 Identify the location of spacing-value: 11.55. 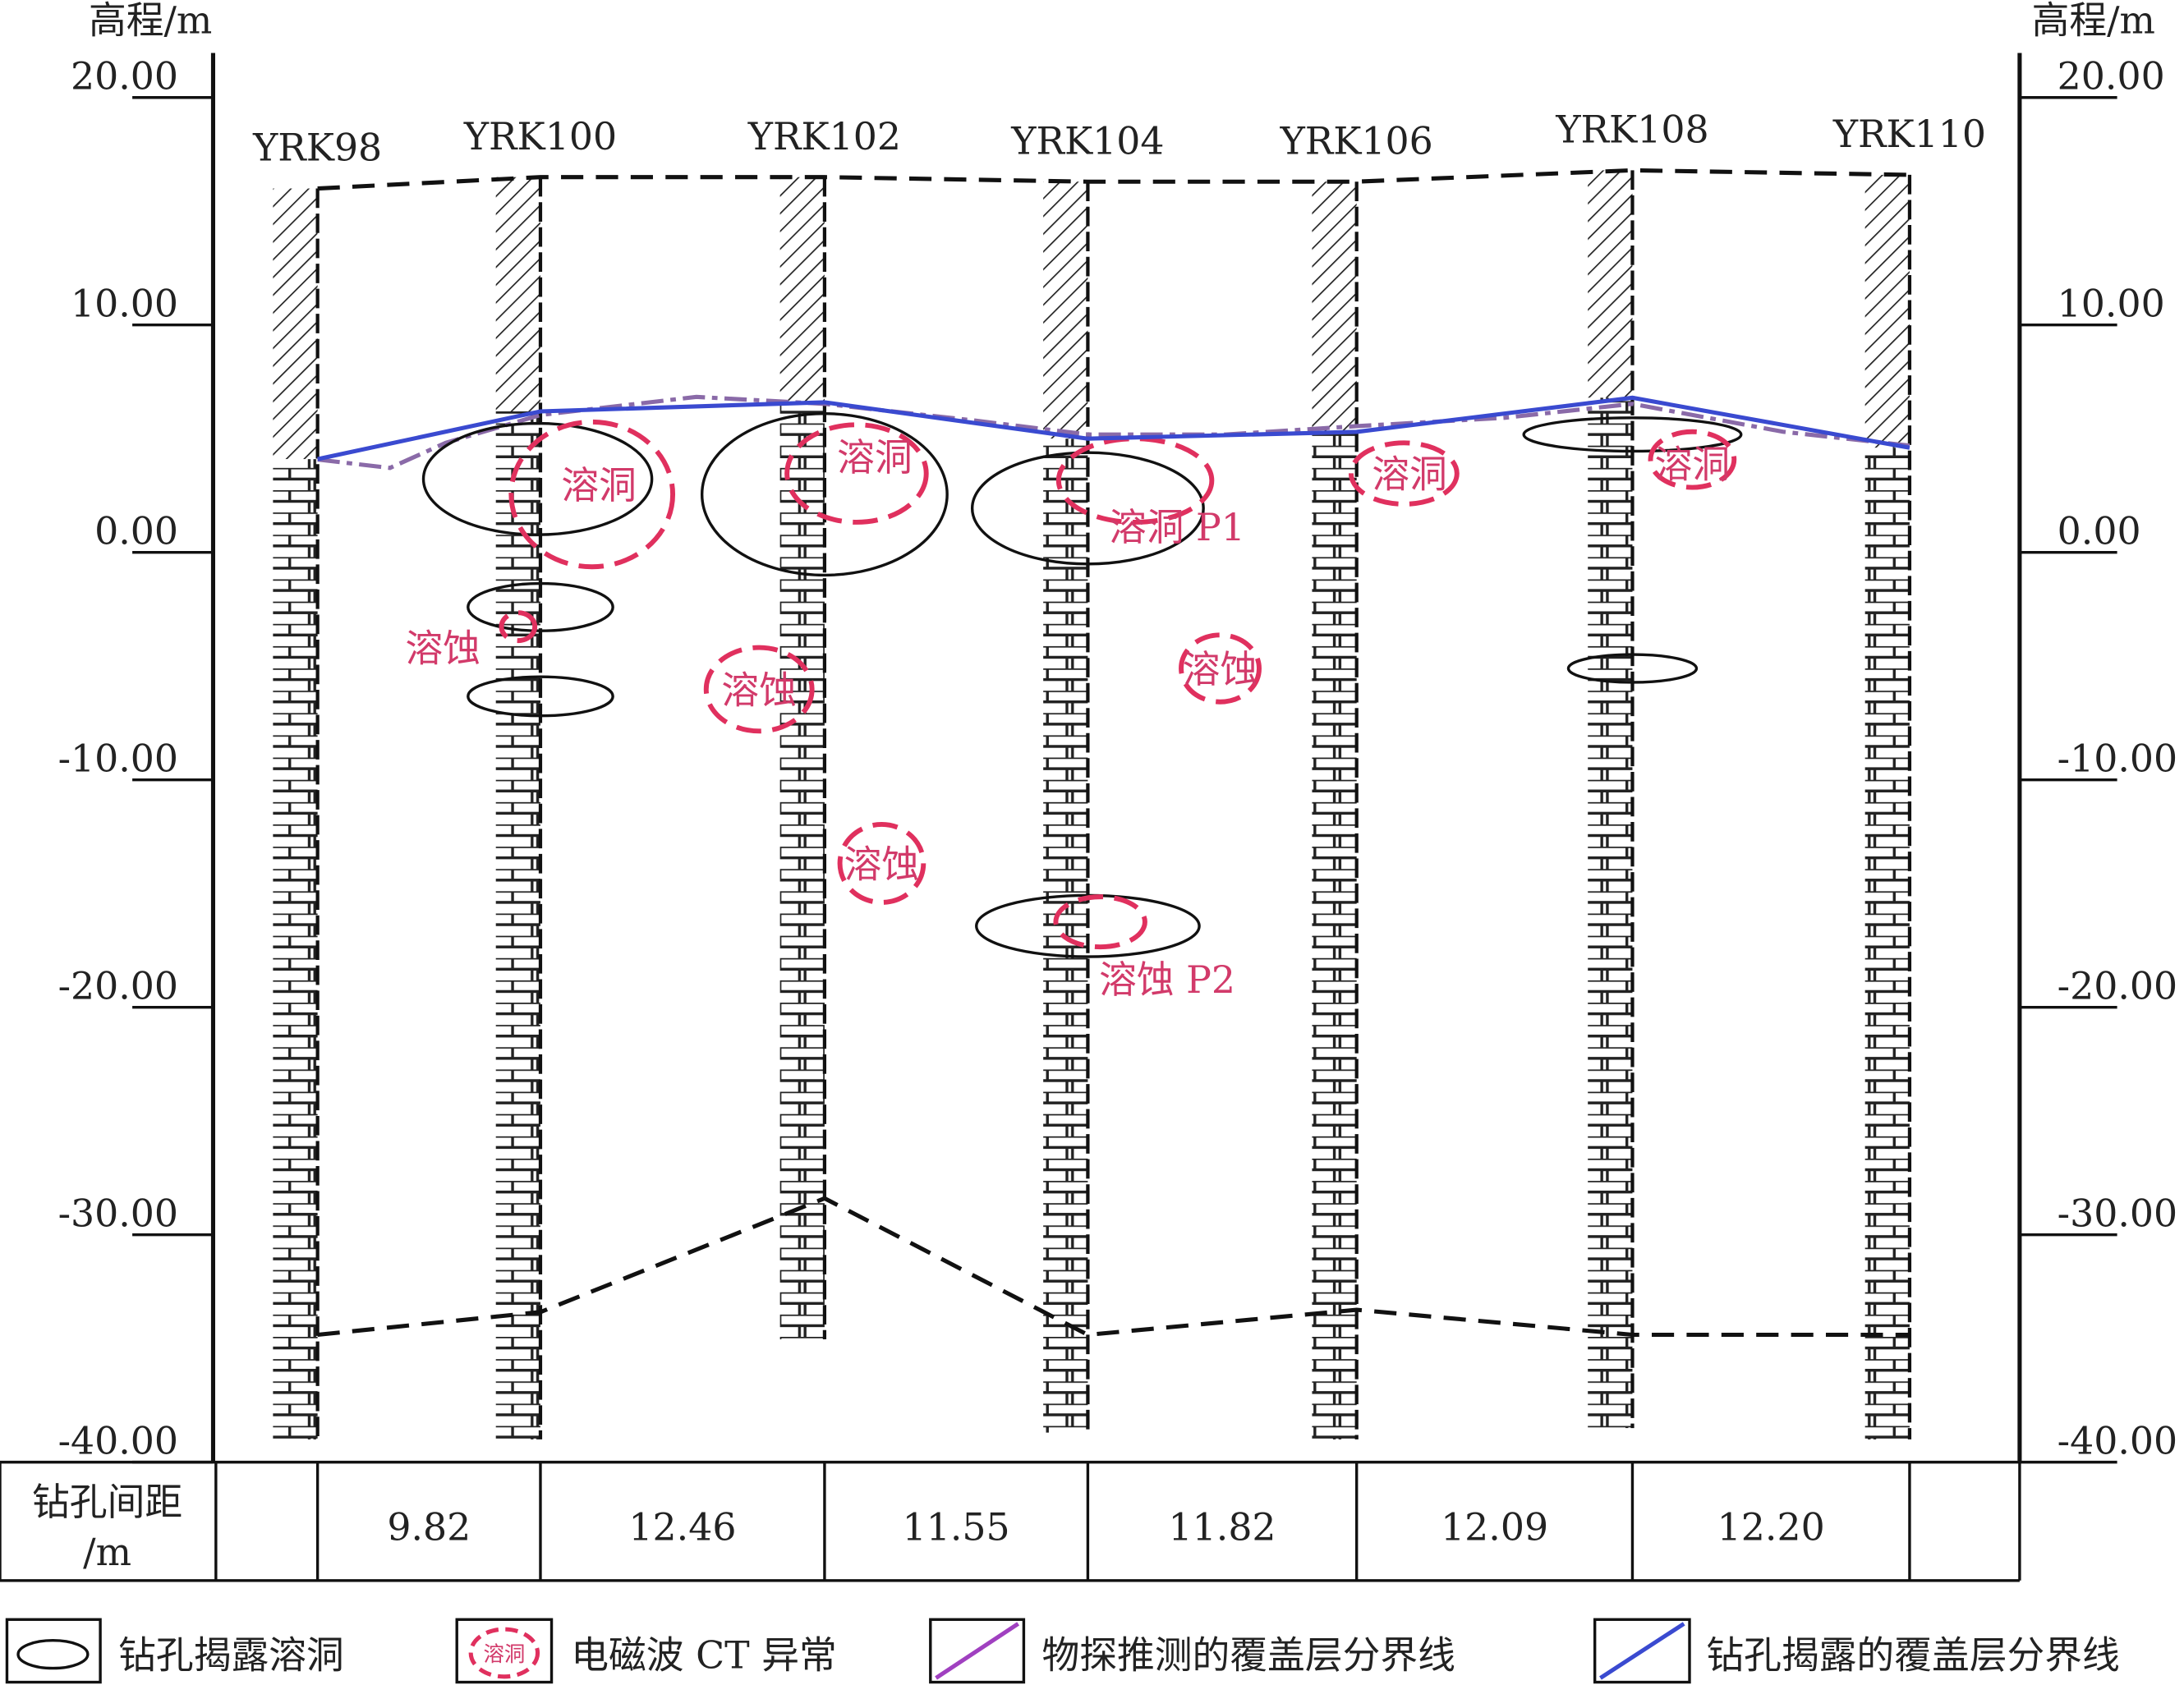
(956, 1528).